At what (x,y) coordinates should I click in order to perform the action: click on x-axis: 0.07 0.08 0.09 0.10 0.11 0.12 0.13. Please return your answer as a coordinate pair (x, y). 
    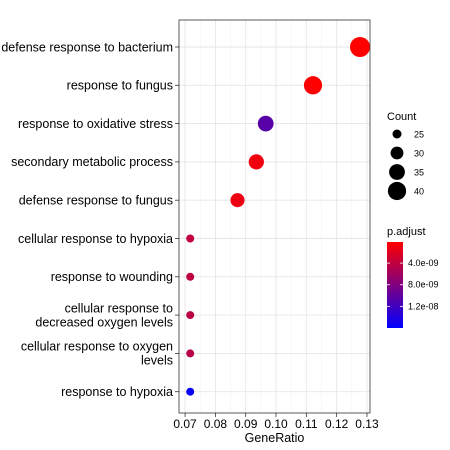
    Looking at the image, I should click on (276, 422).